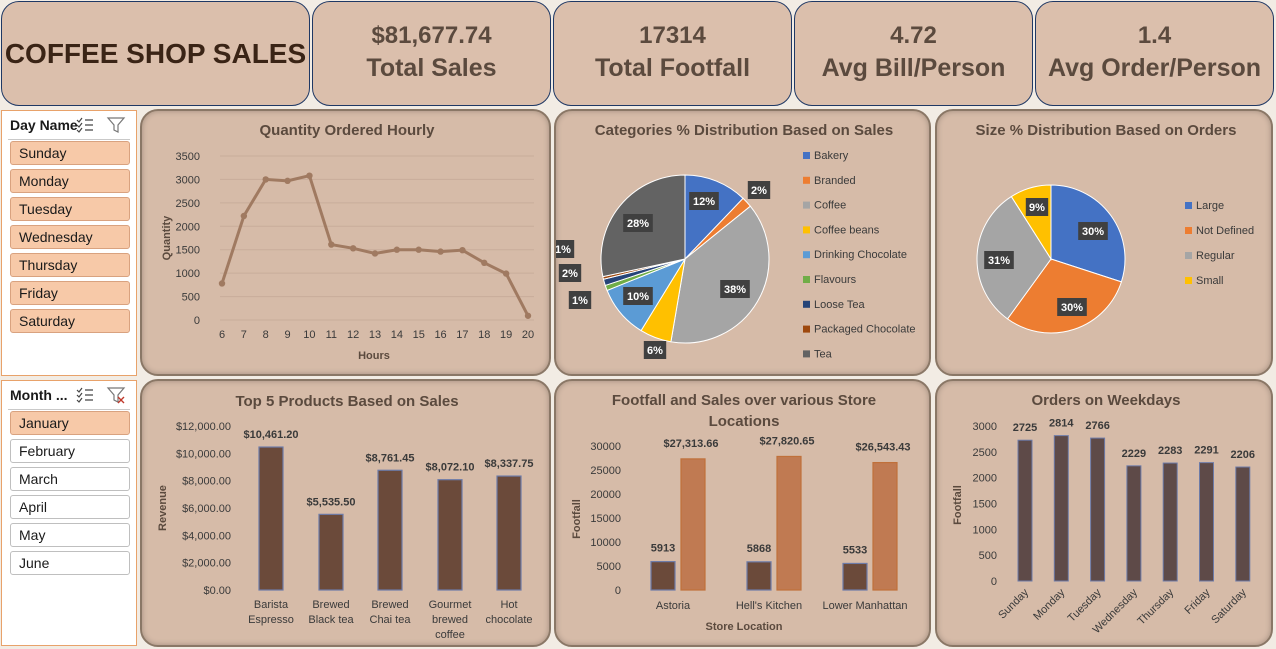 Image resolution: width=1276 pixels, height=649 pixels. Describe the element at coordinates (353, 335) in the screenshot. I see `x-tick-label: 12` at that location.